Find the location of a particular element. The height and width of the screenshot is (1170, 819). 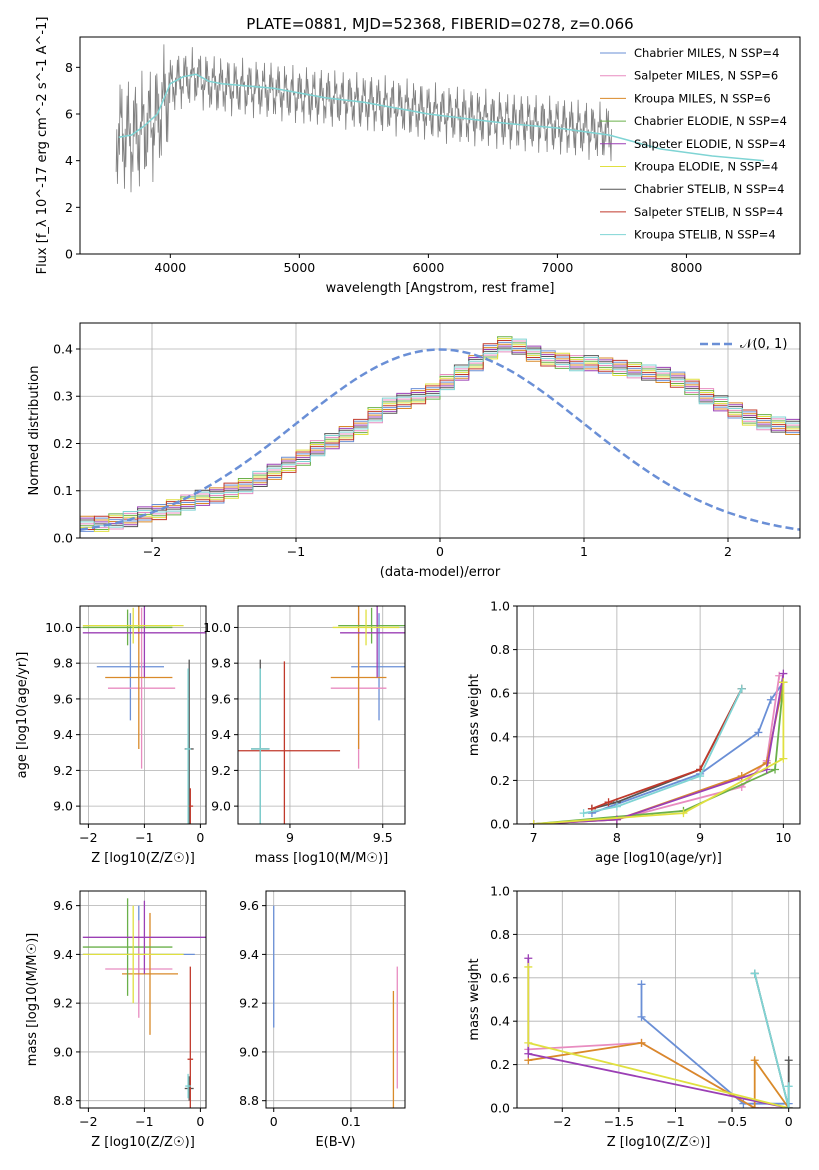

x-axis-label: wavelength [Angstrom, rest frame] is located at coordinates (440, 288).